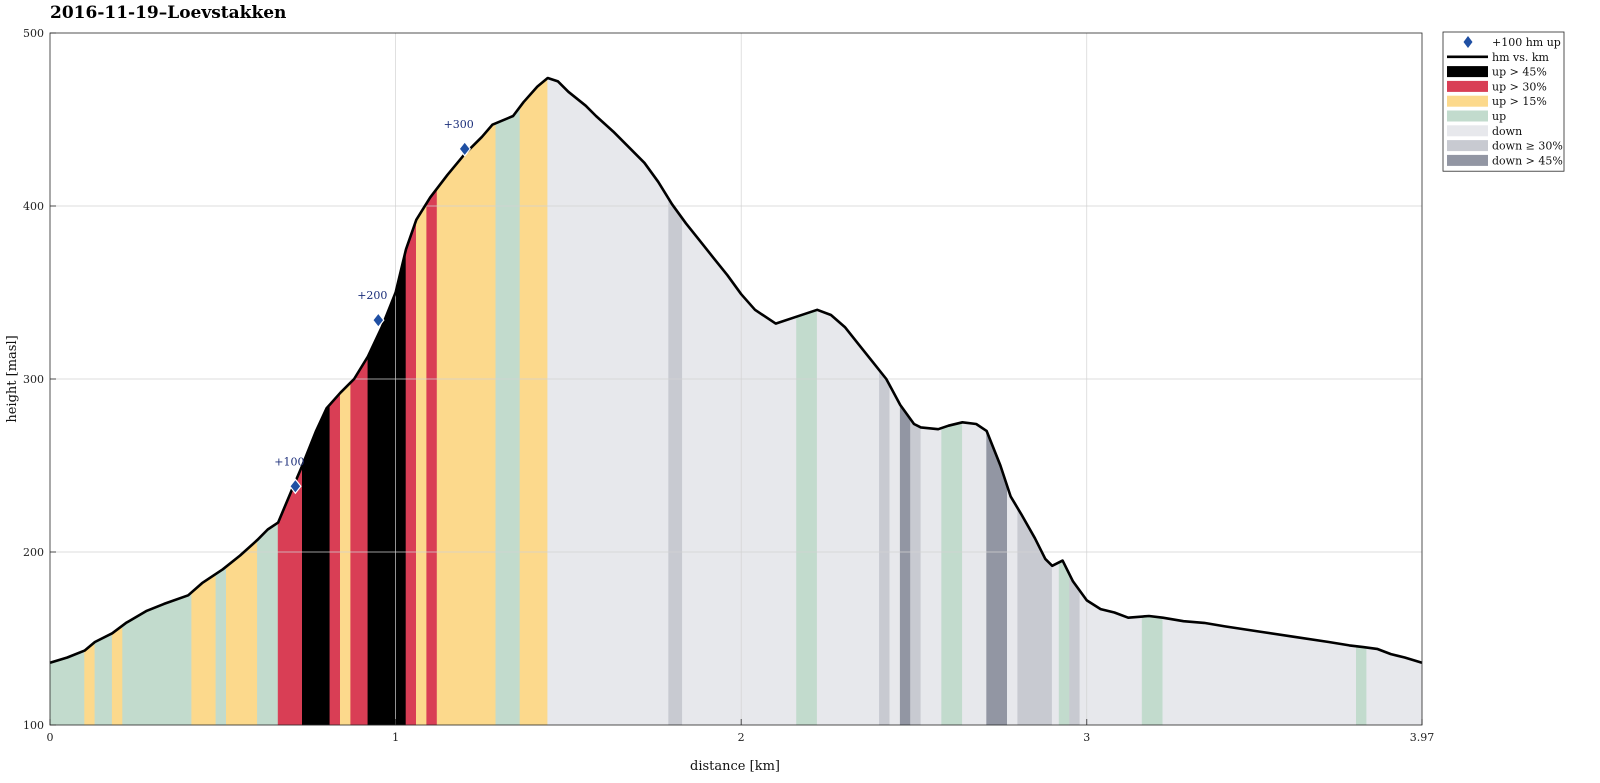  I want to click on x-tick-label: 1, so click(395, 737).